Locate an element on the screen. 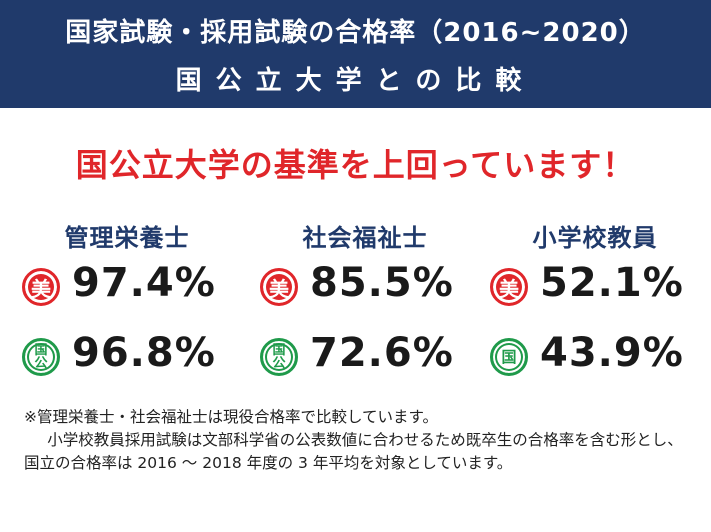 The image size is (711, 532). stat-column-shougakkou-kyouin: 小学校教員 美 52.1% 国 43.9% is located at coordinates (595, 305).